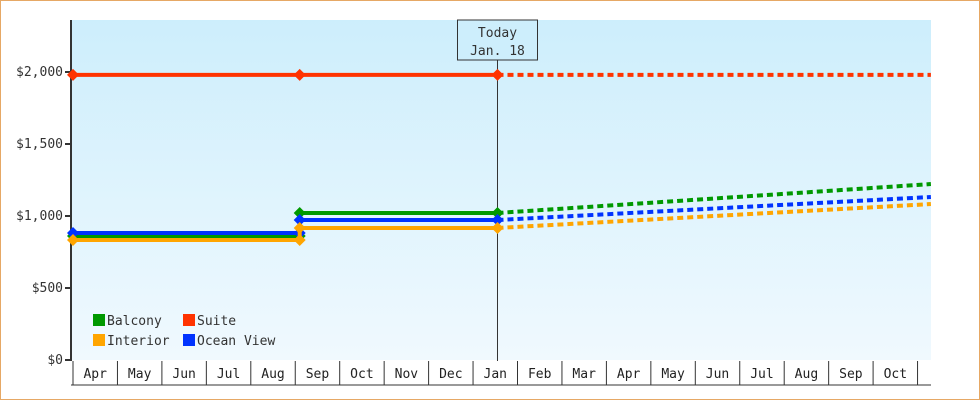 This screenshot has height=404, width=980. Describe the element at coordinates (44, 194) in the screenshot. I see `y-axis: $0 $500 $1,000 $1,500 $2,000` at that location.